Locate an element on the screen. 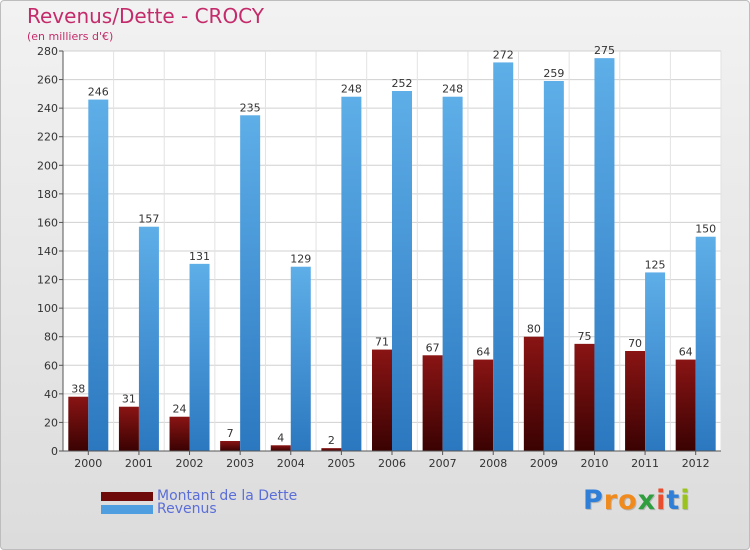  x-tick-label: 2002 is located at coordinates (190, 463).